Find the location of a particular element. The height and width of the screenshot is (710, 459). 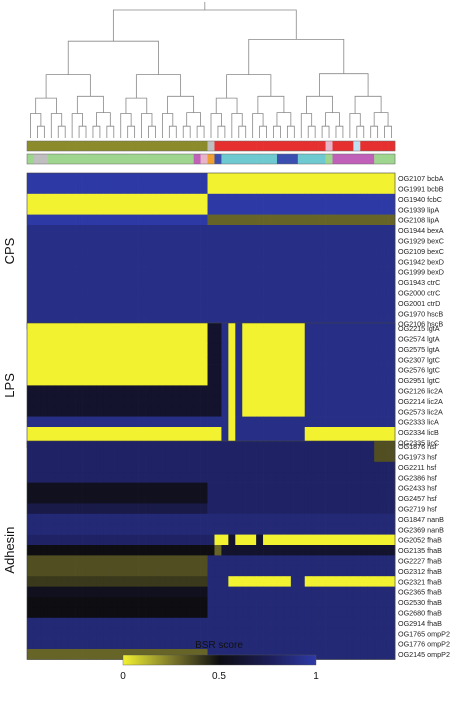

row-label: OG2457 hsf is located at coordinates (417, 498).